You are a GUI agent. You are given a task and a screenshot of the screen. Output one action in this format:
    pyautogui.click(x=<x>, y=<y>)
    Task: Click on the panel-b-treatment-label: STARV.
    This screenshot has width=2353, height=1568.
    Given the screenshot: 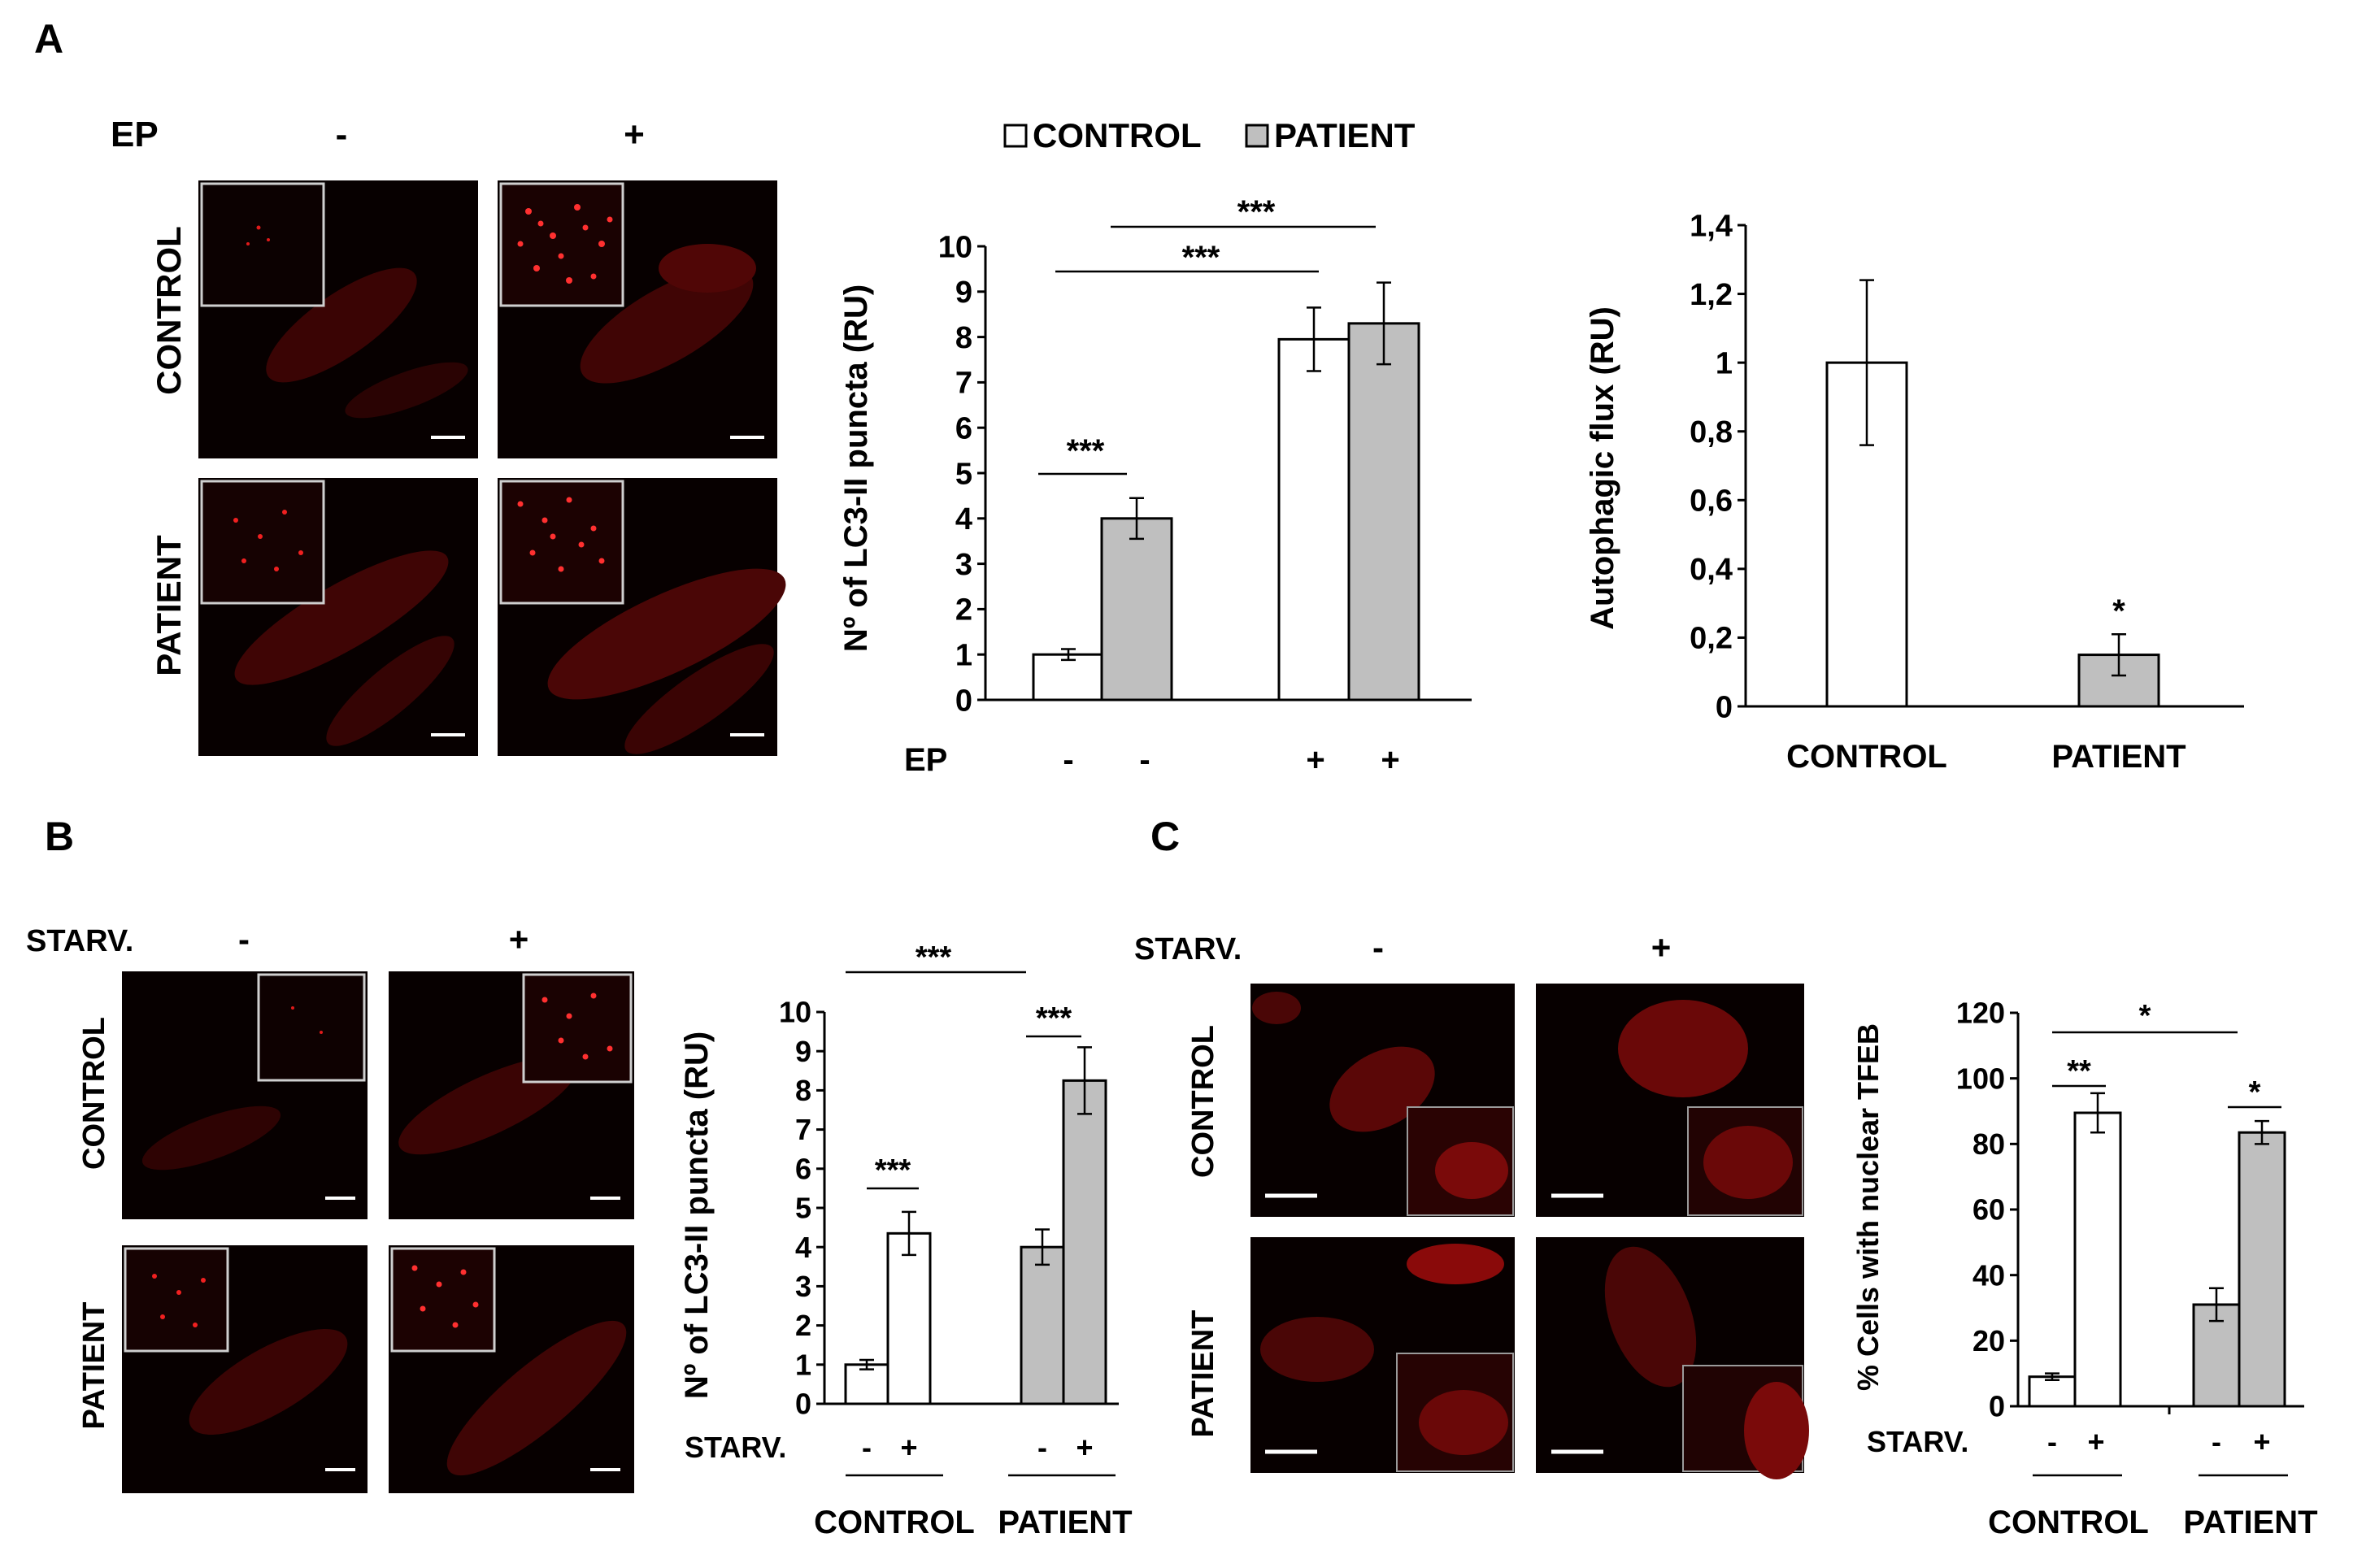 What is the action you would take?
    pyautogui.click(x=79, y=941)
    